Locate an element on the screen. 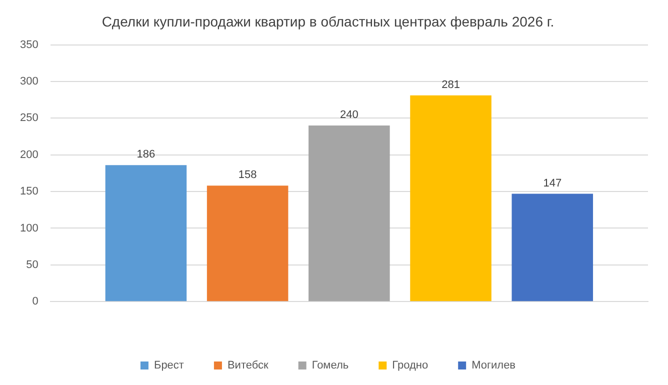 The height and width of the screenshot is (385, 668). y-tick-label: 200 is located at coordinates (29, 154).